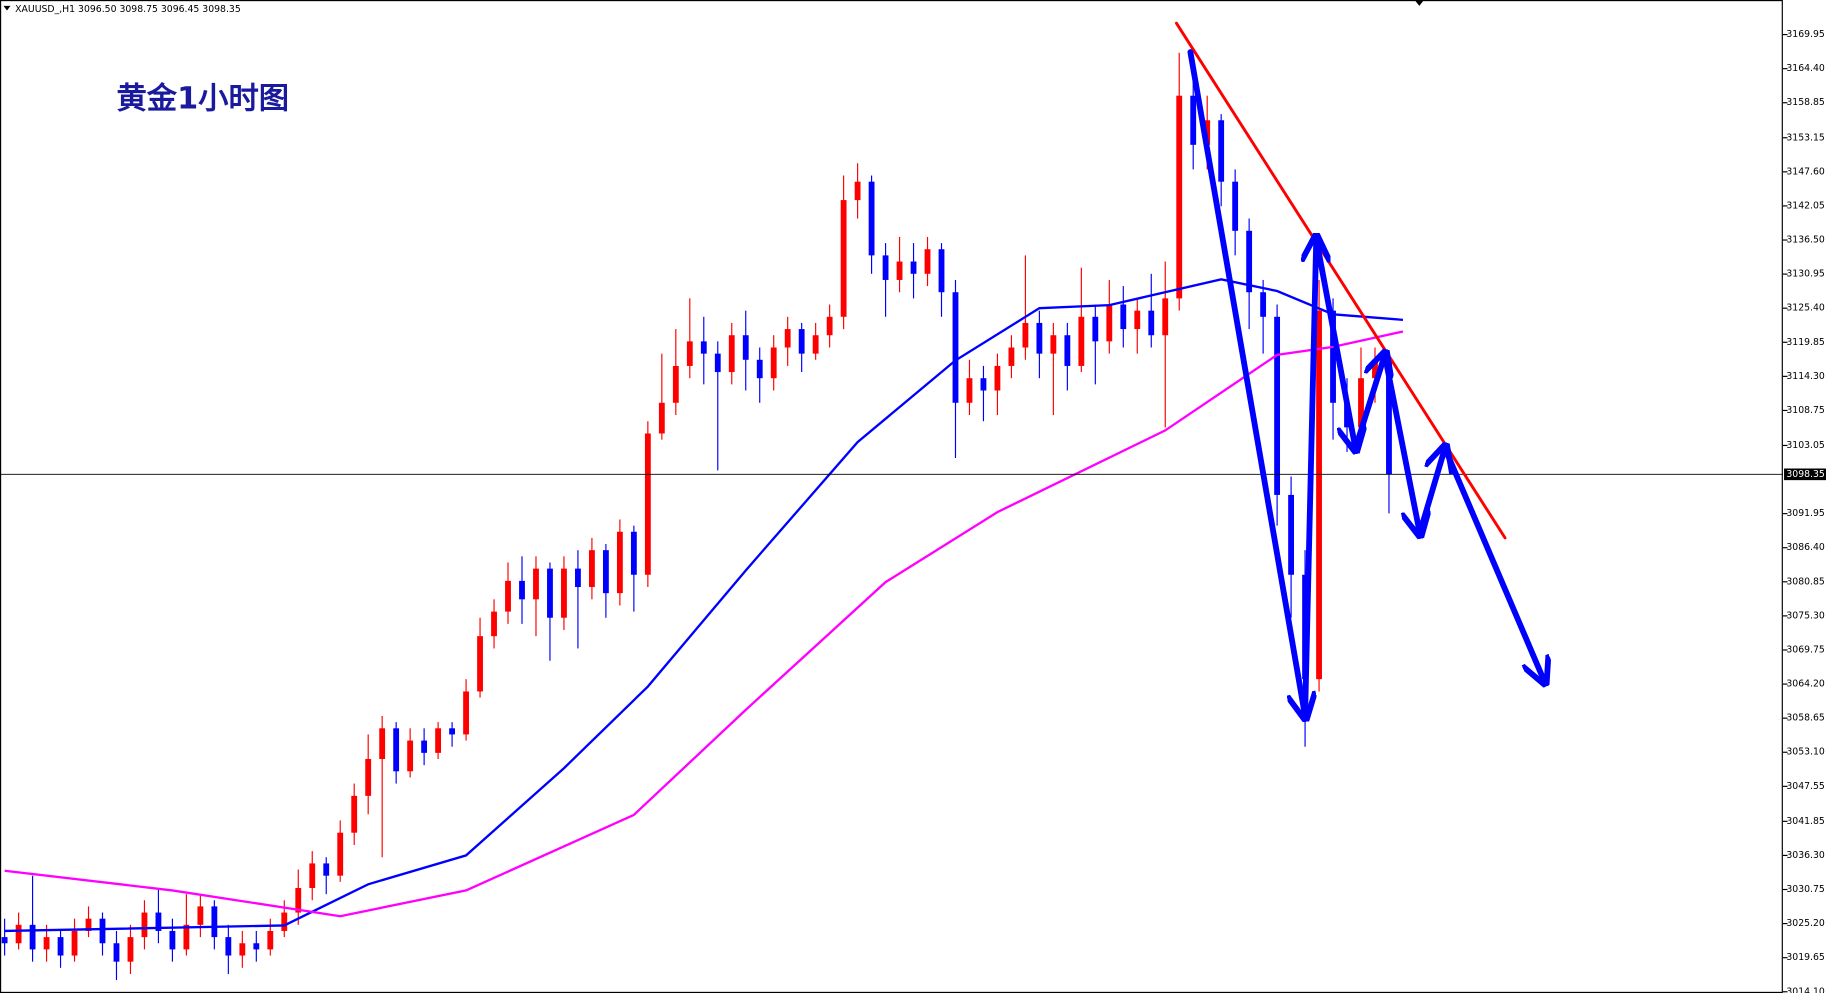 Image resolution: width=1826 pixels, height=993 pixels. I want to click on y-tick-label: 3091.95, so click(1805, 513).